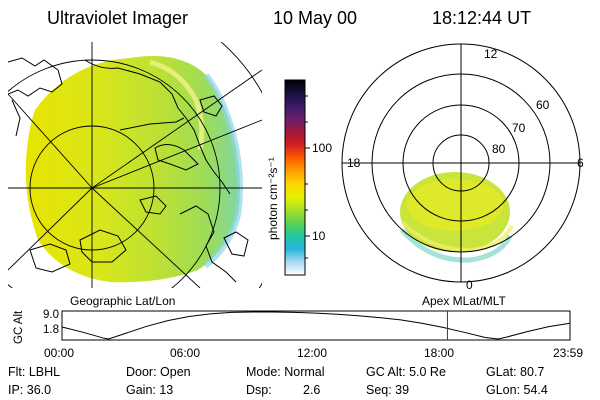 The image size is (600, 400). Describe the element at coordinates (299, 177) in the screenshot. I see `colorbar: 100 10 photon cm⁻²s⁻¹` at that location.